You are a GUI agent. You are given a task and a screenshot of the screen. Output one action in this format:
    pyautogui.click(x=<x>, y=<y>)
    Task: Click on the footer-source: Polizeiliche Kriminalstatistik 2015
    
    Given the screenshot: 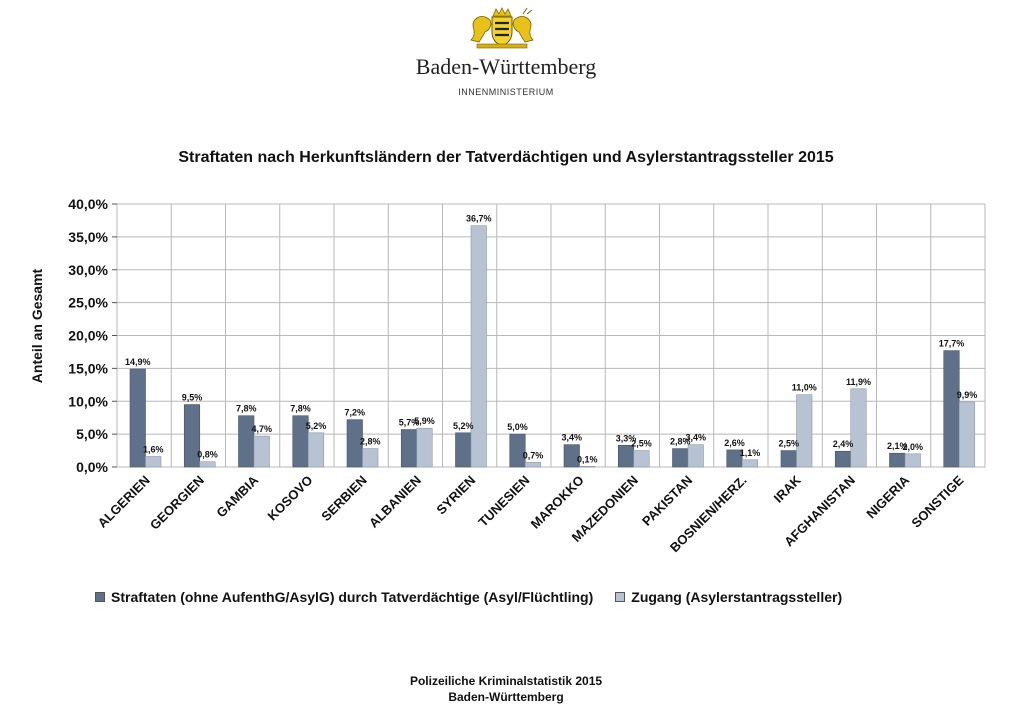 What is the action you would take?
    pyautogui.click(x=506, y=681)
    